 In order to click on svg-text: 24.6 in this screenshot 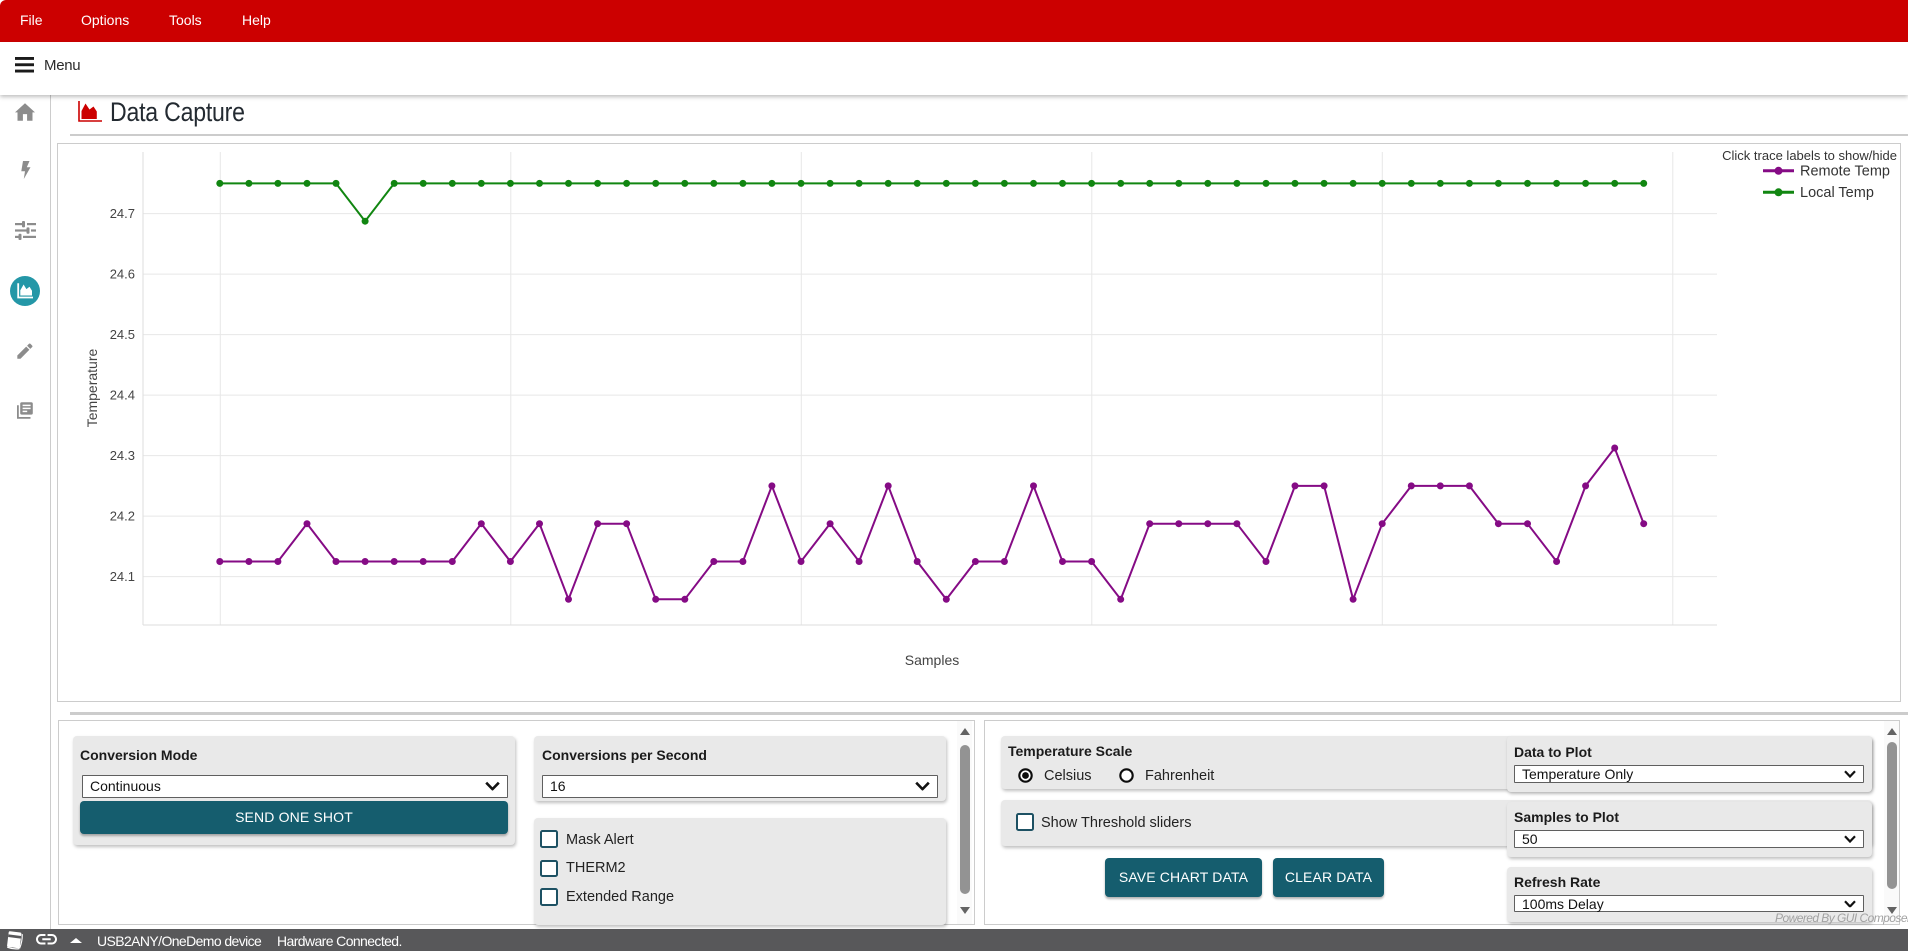, I will do `click(122, 274)`.